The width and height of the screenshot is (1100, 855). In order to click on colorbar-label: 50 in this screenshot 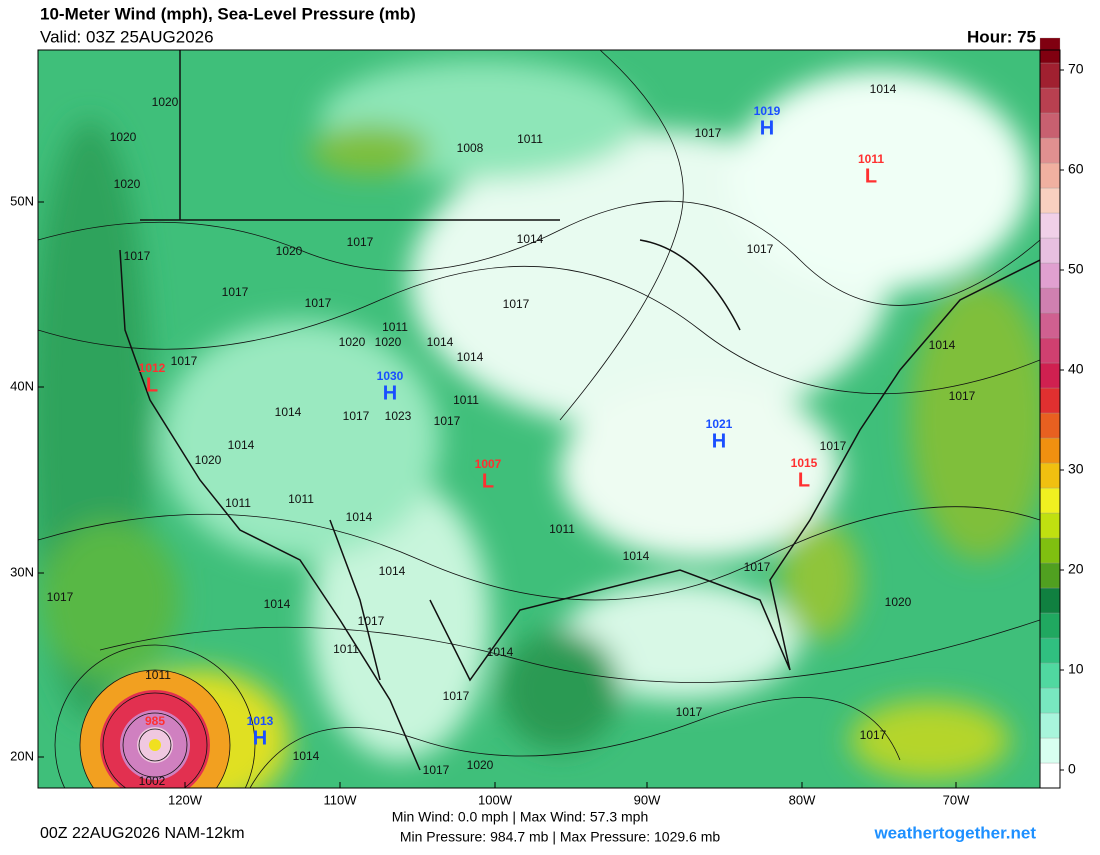, I will do `click(1076, 269)`.